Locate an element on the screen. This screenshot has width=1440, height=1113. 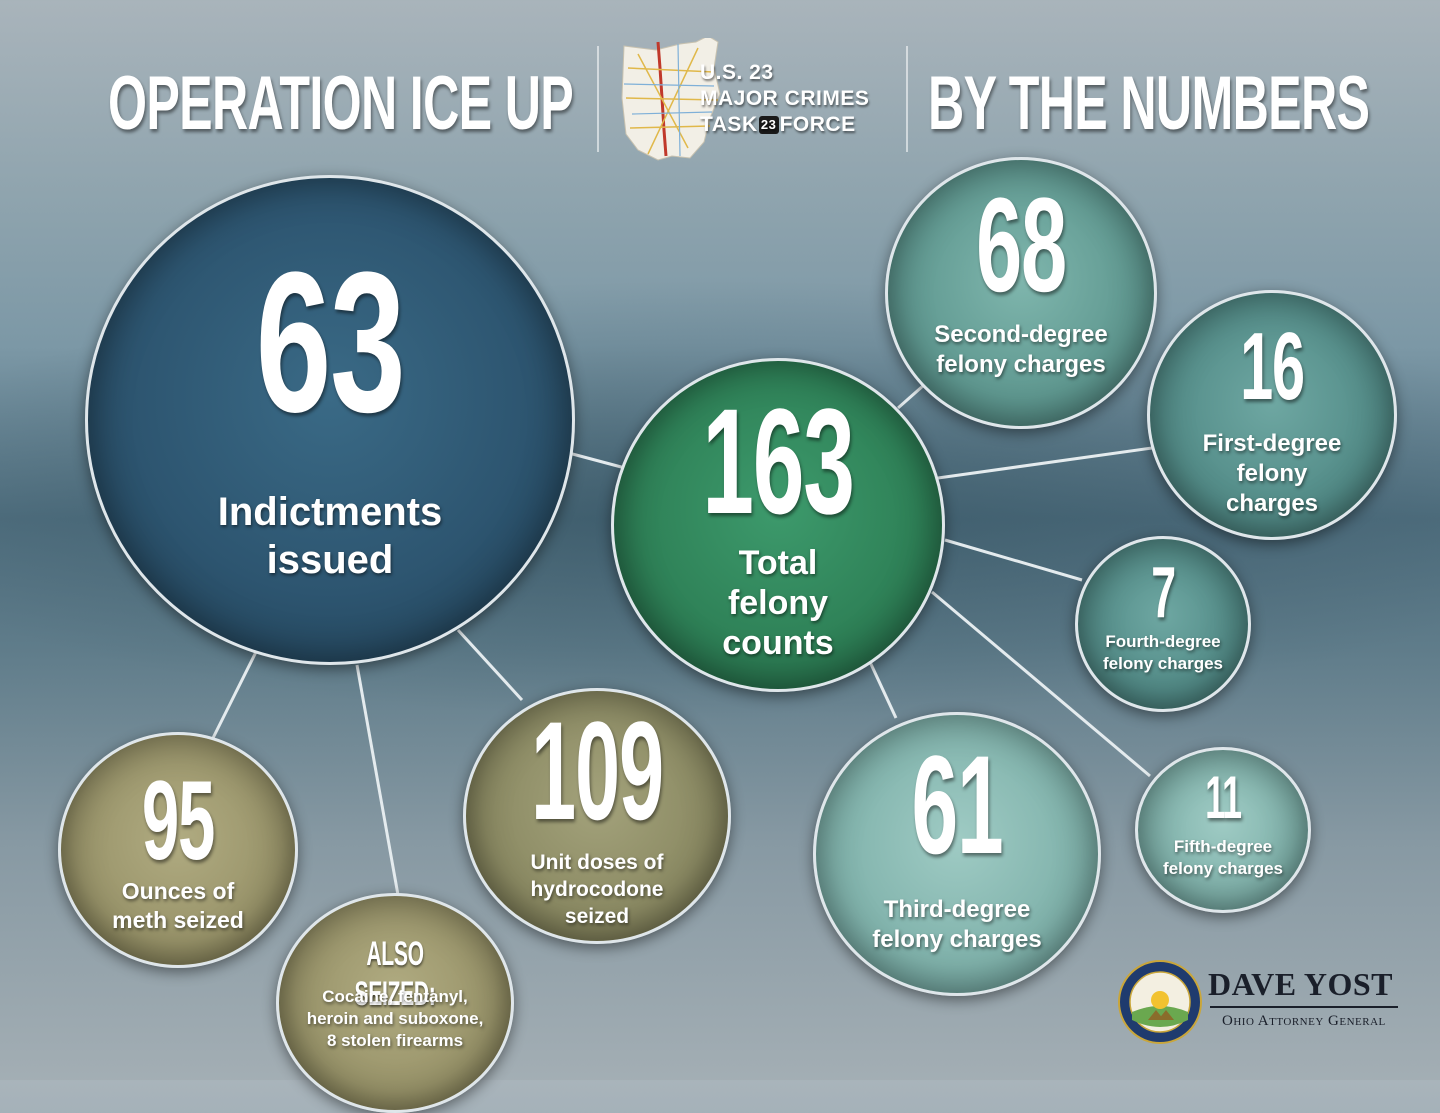
third-degree-label-2: felony charges is located at coordinates (957, 939).